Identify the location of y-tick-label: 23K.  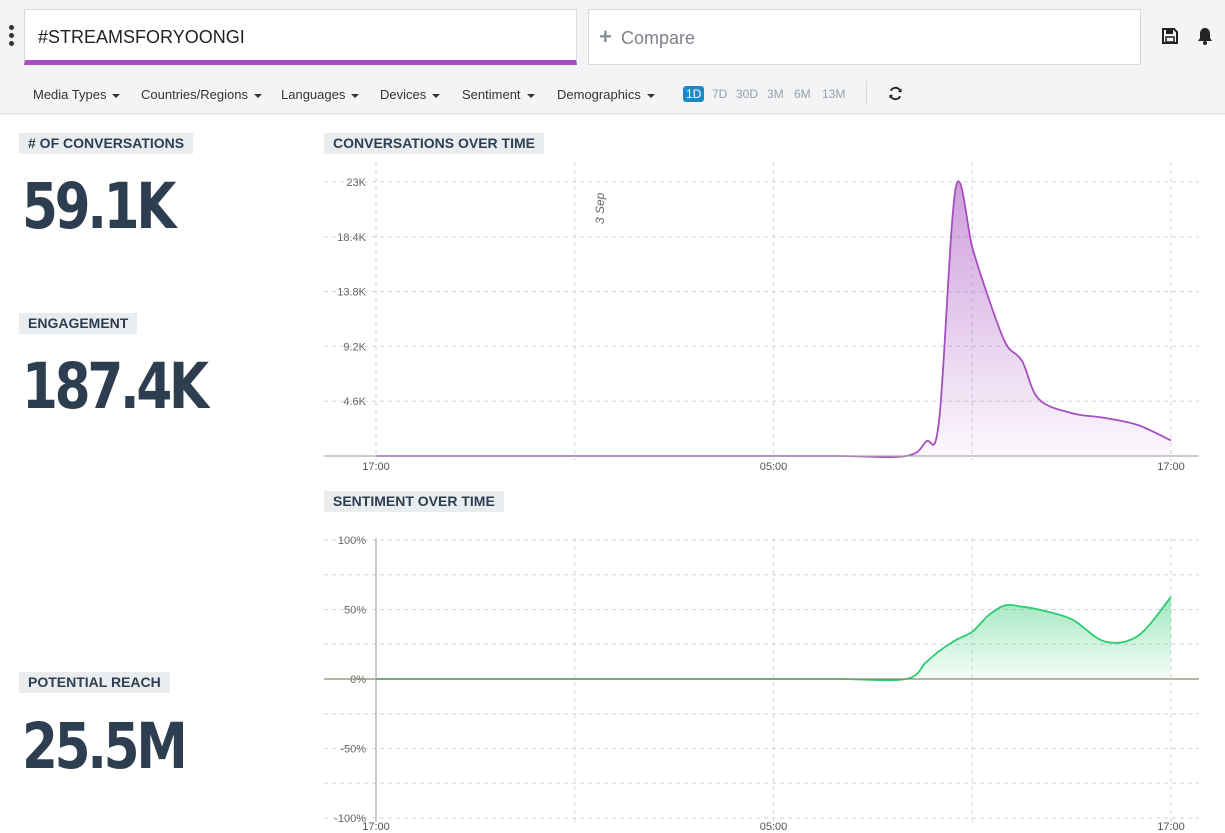
(356, 183).